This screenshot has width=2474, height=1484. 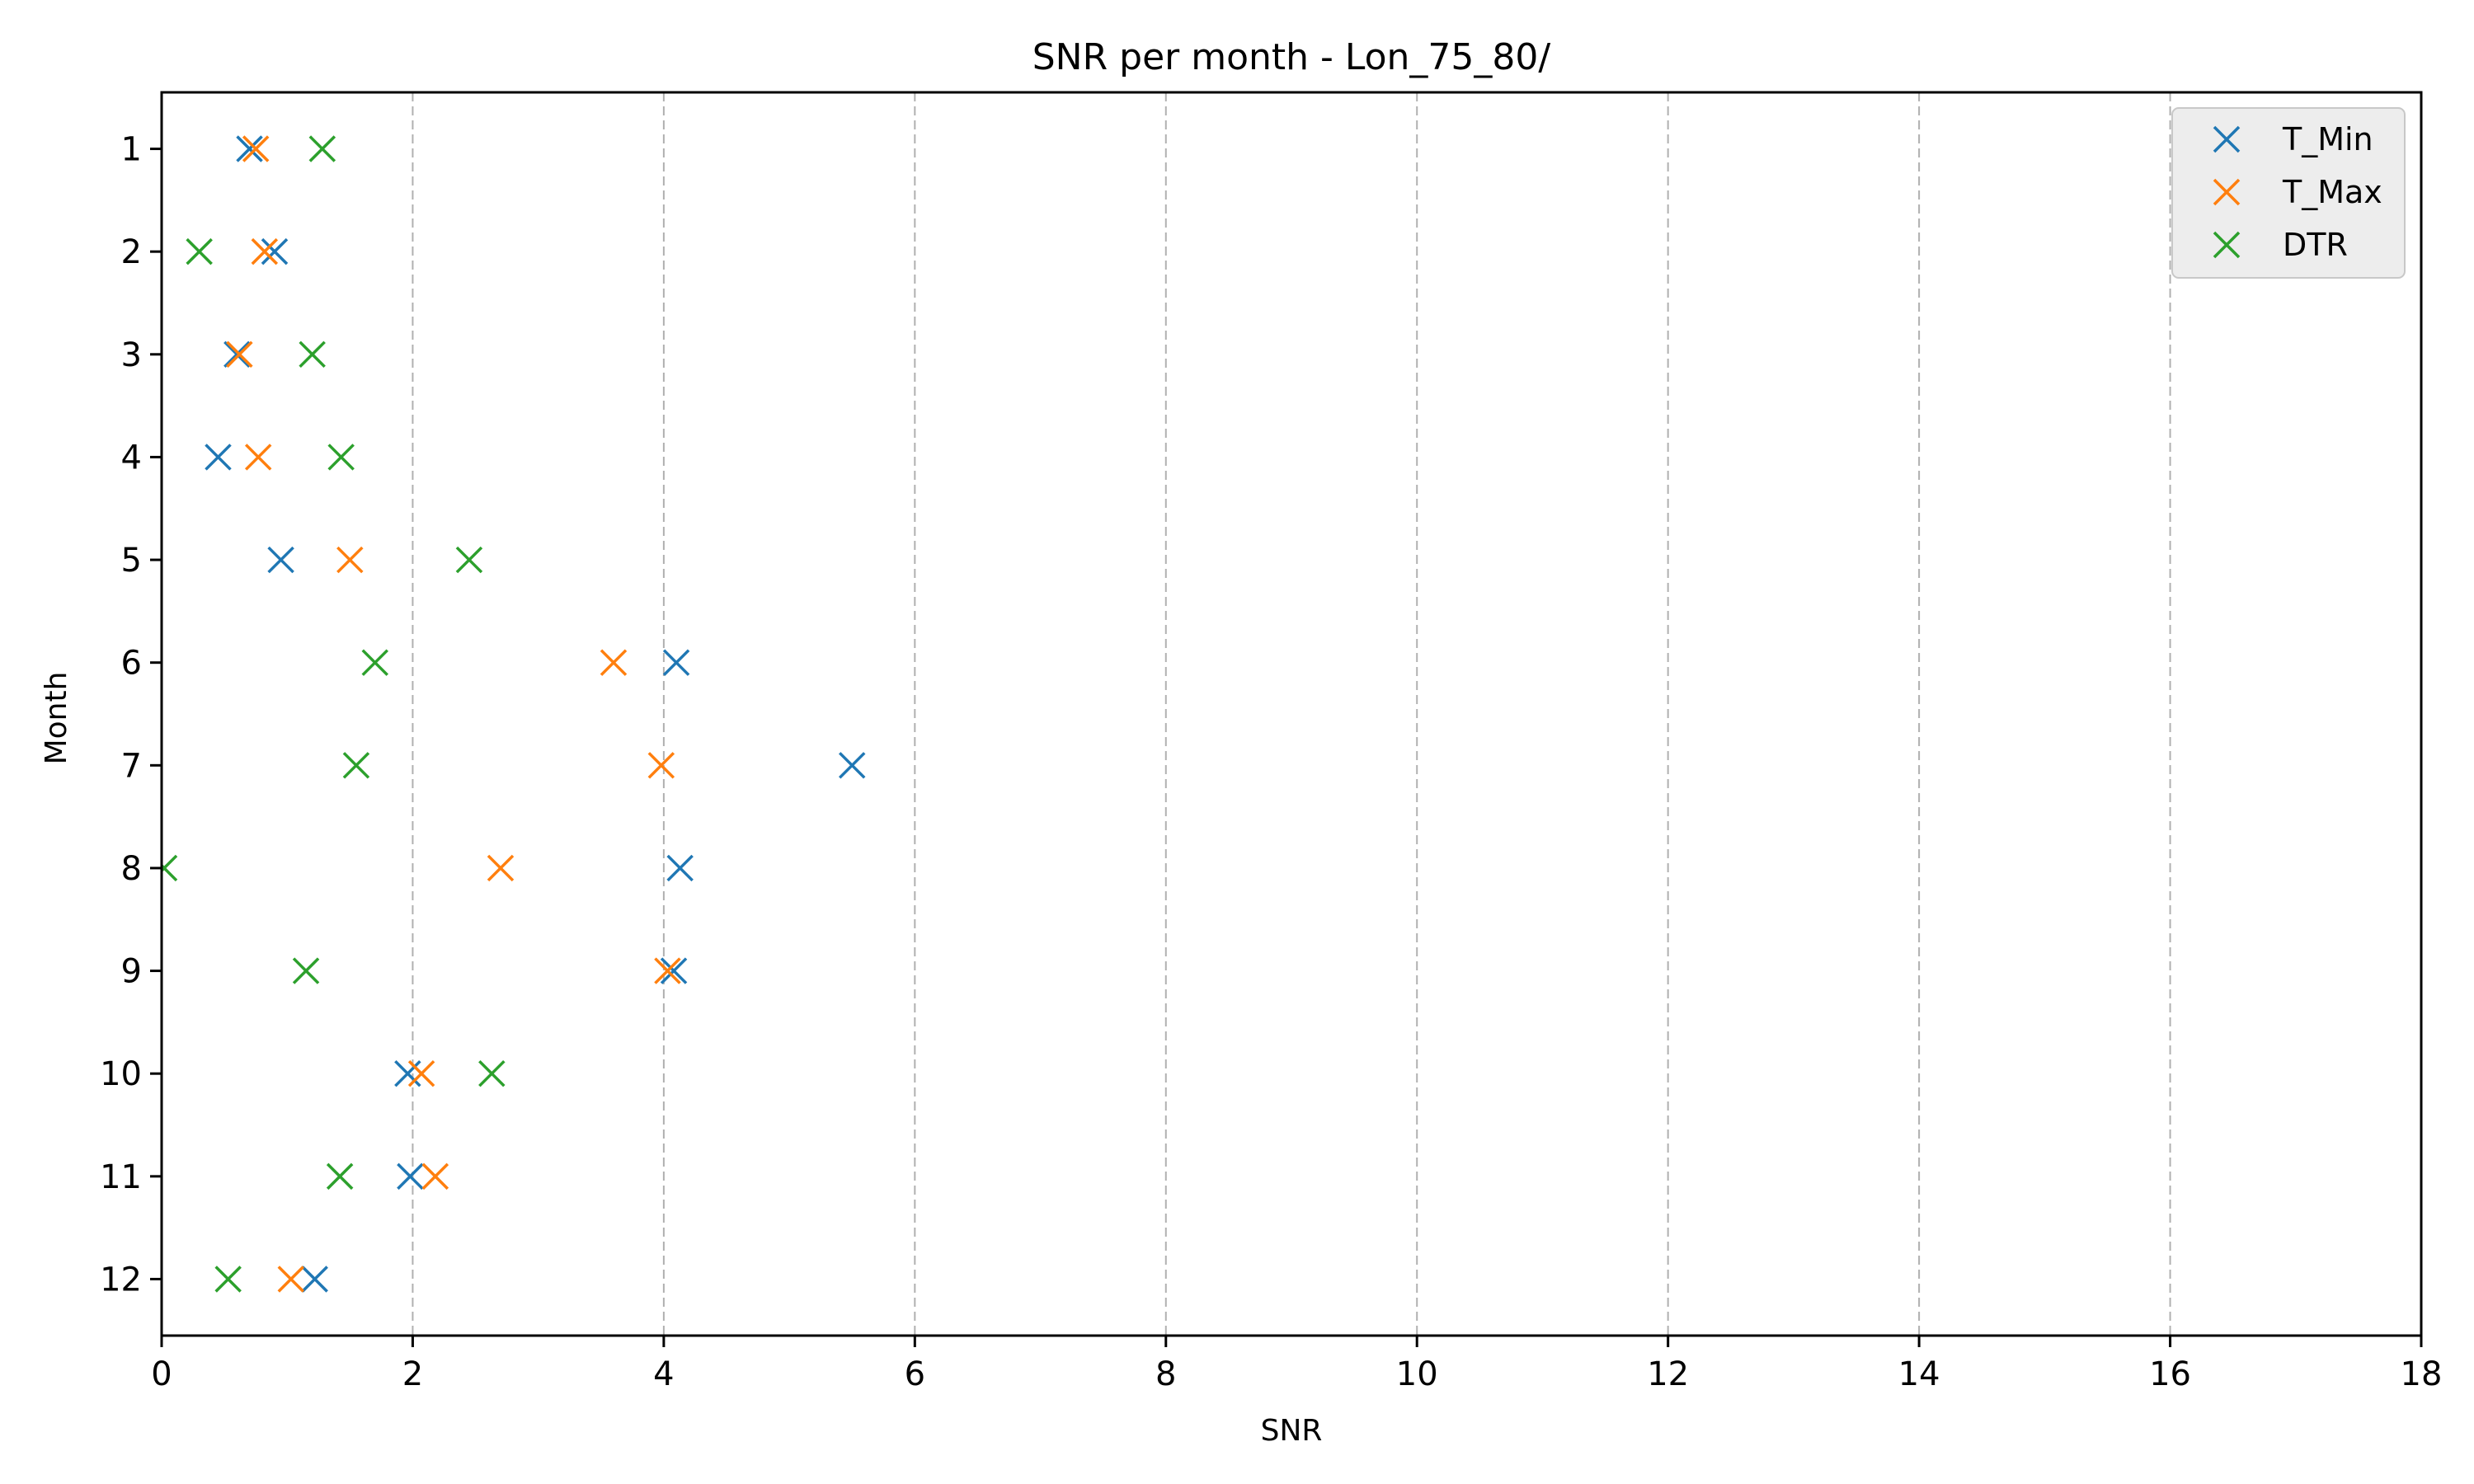 What do you see at coordinates (2315, 245) in the screenshot?
I see `legend-label-dtr: DTR` at bounding box center [2315, 245].